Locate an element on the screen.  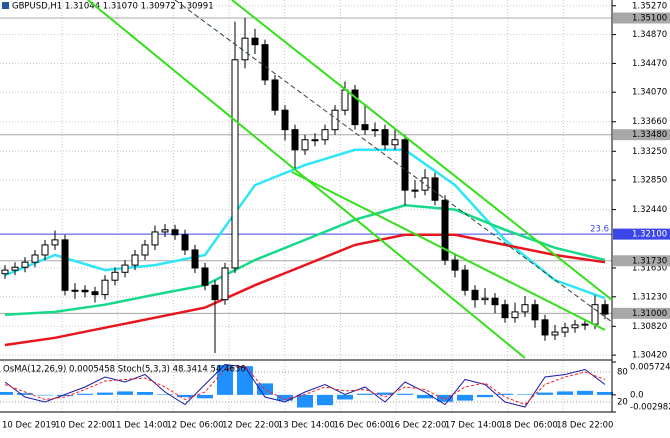
level-label: 1.31000 is located at coordinates (649, 314).